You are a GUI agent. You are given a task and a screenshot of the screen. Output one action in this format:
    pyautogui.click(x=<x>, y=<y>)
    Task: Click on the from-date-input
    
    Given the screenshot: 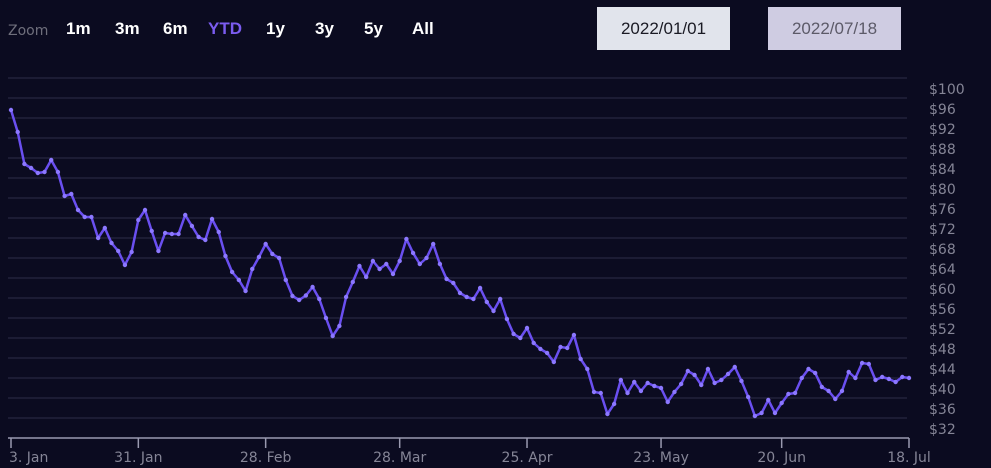 What is the action you would take?
    pyautogui.click(x=663, y=28)
    